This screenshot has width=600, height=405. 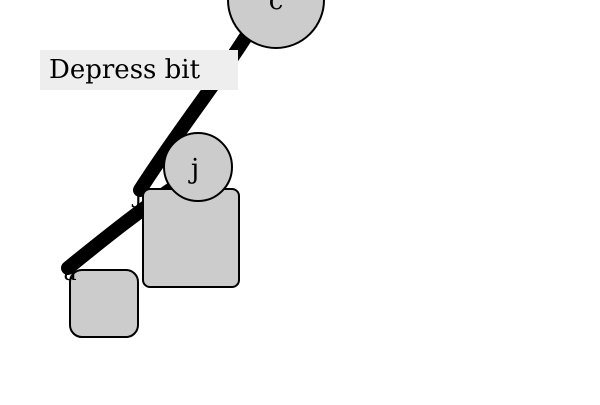 I want to click on edge-label: Depress bit, so click(x=125, y=70).